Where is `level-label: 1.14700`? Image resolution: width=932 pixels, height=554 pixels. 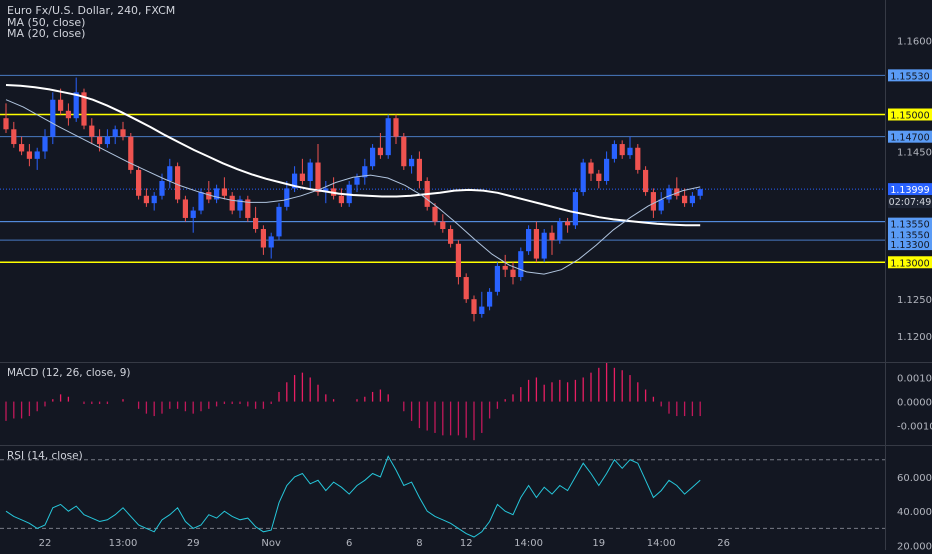 level-label: 1.14700 is located at coordinates (909, 138).